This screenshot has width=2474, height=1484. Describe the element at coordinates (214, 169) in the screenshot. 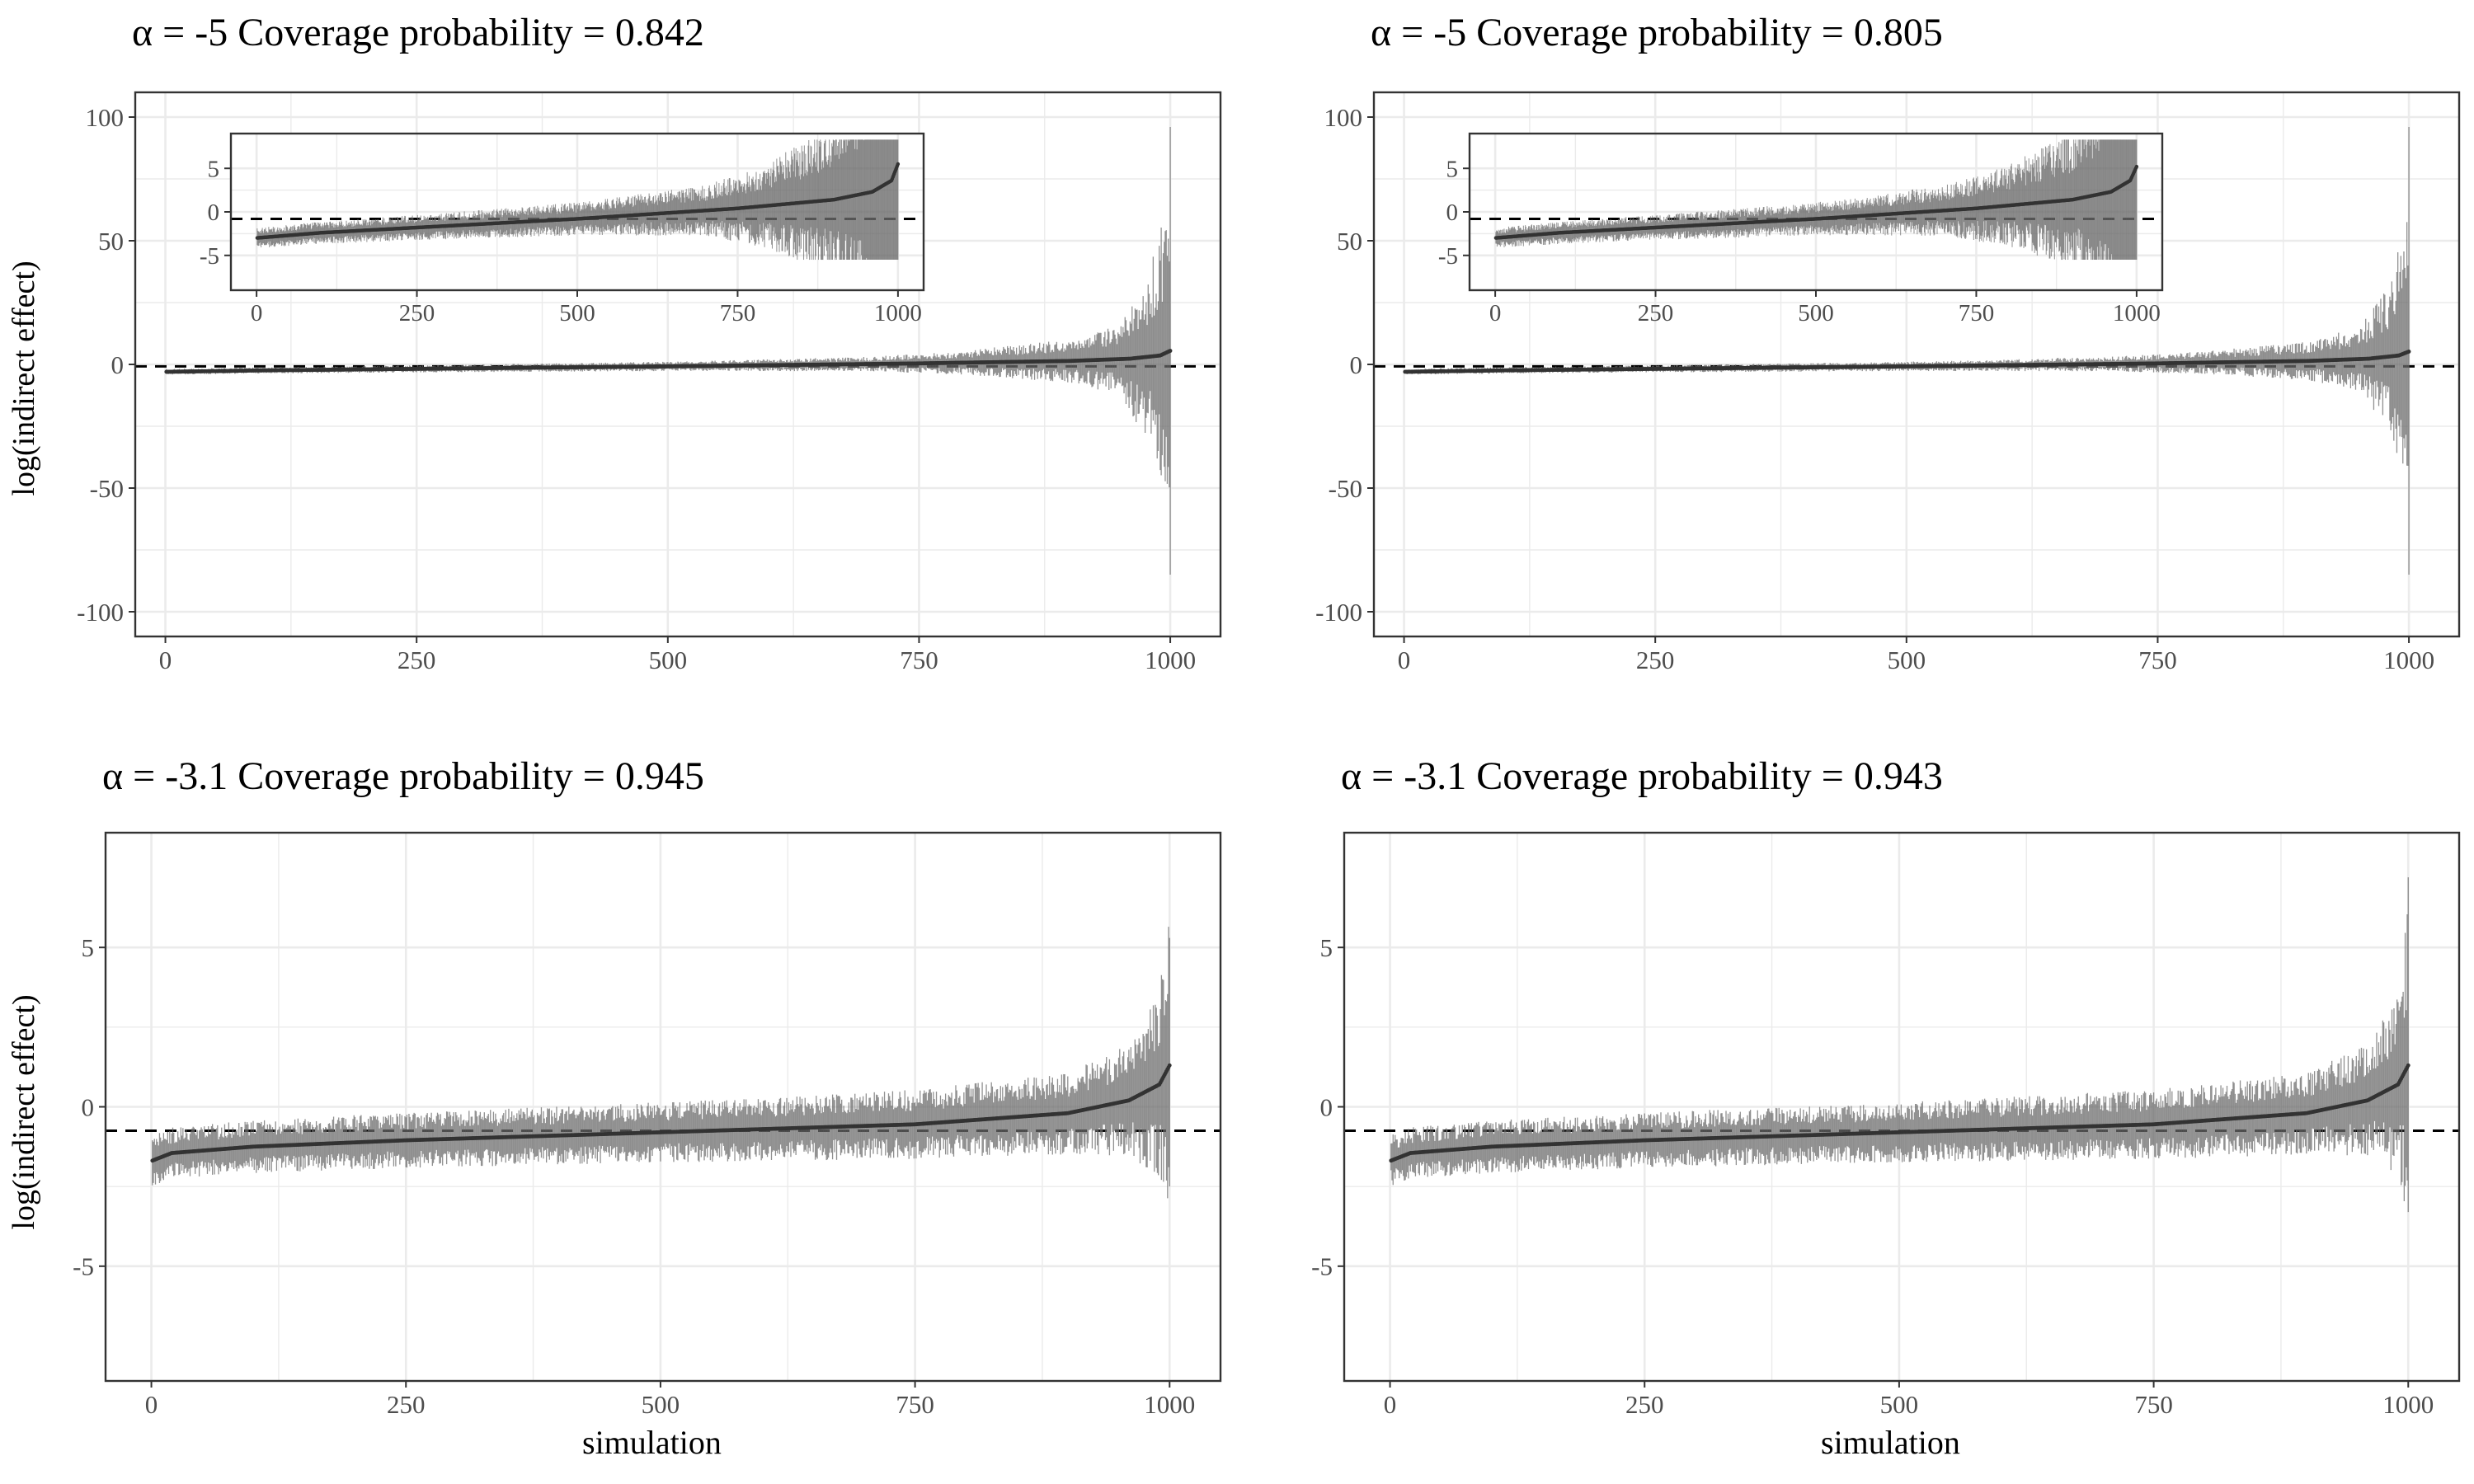

I see `y-tick-label: 5` at that location.